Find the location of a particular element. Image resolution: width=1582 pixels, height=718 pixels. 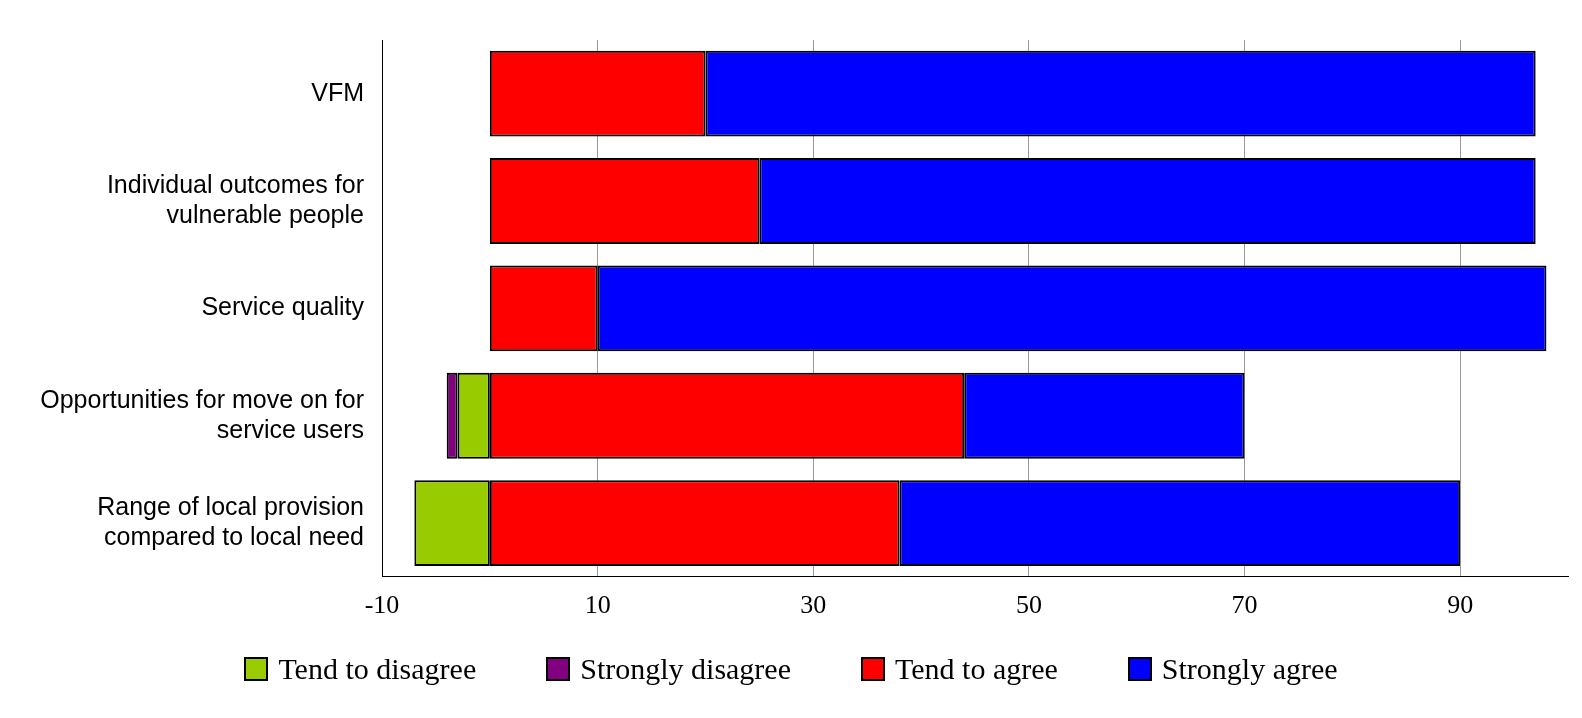

legend-label: Tend to disagree is located at coordinates (377, 669).